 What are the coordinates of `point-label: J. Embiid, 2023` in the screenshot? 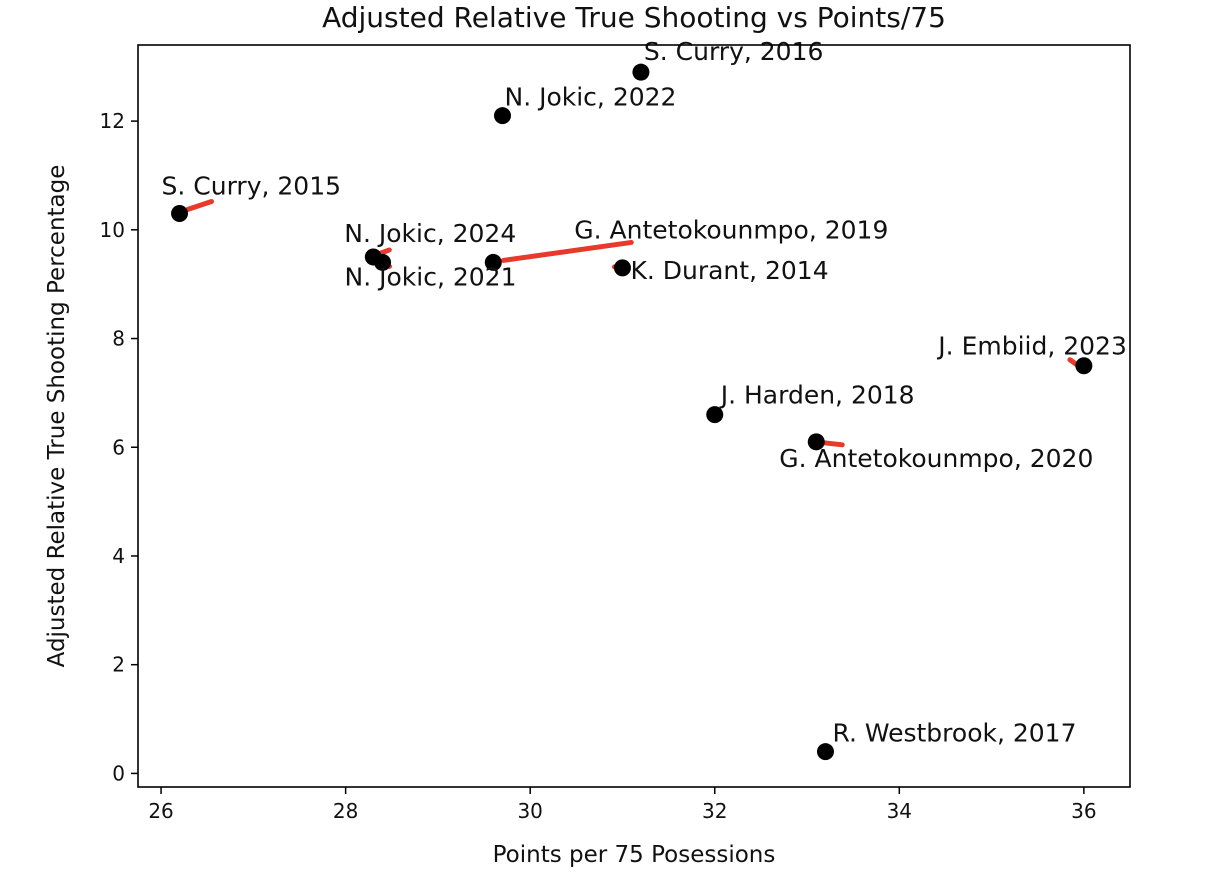 It's located at (1031, 346).